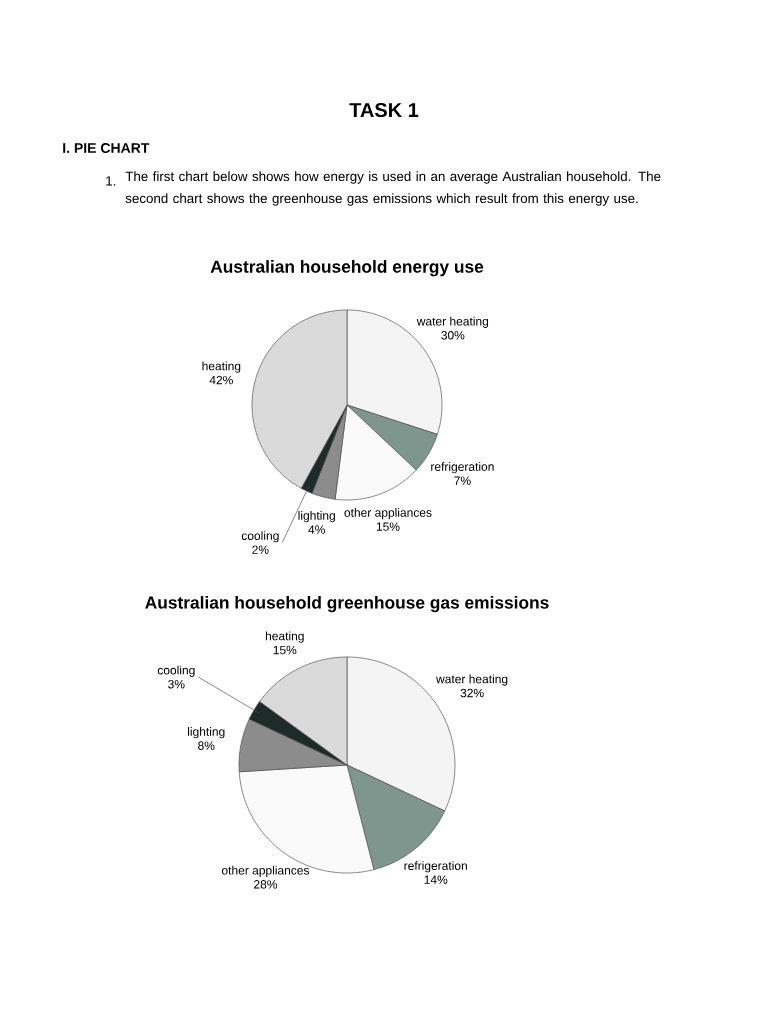 The width and height of the screenshot is (768, 1024). I want to click on text: The first chart below shows how energy is used in an average Australian household. The second chart shows the greenhouse gas emissions which result from this energy use., so click(393, 188).